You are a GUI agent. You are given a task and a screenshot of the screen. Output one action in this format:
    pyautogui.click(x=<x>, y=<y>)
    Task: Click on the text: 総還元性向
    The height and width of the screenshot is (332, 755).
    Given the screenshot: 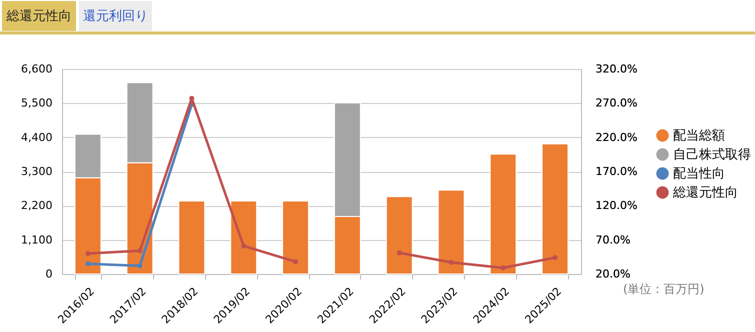 What is the action you would take?
    pyautogui.click(x=39, y=16)
    